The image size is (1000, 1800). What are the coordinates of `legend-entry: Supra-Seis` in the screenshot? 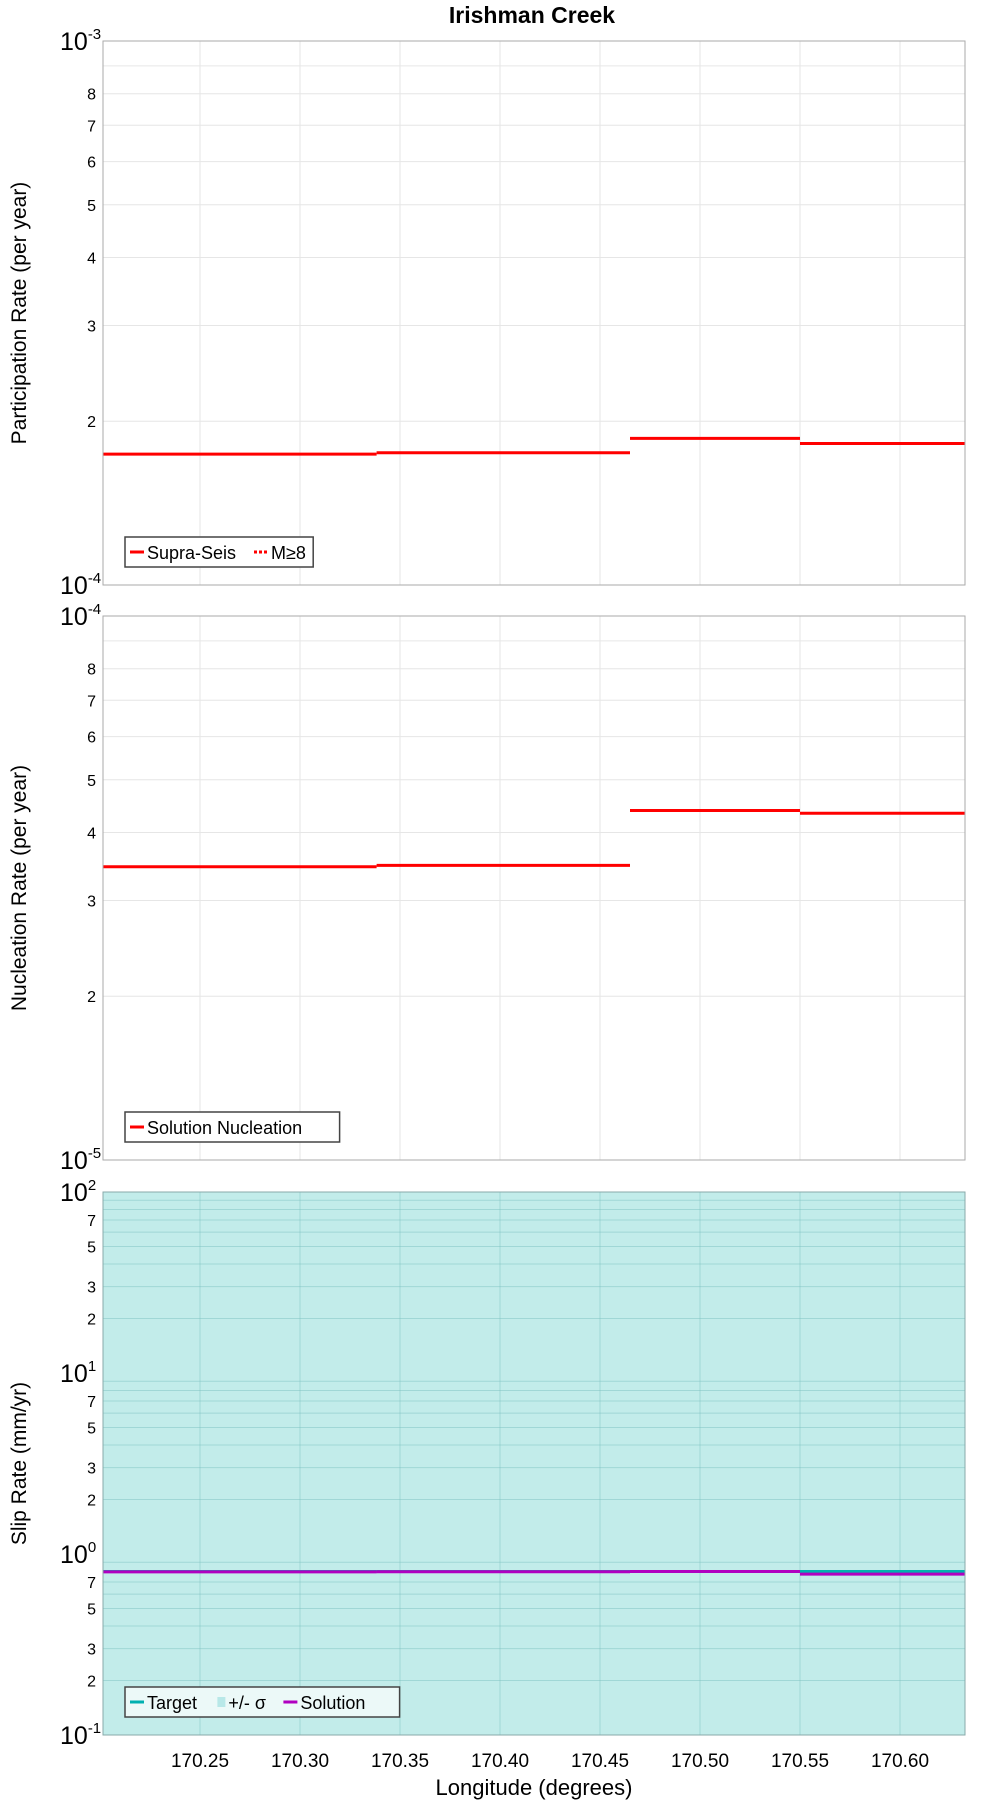 It's located at (191, 553).